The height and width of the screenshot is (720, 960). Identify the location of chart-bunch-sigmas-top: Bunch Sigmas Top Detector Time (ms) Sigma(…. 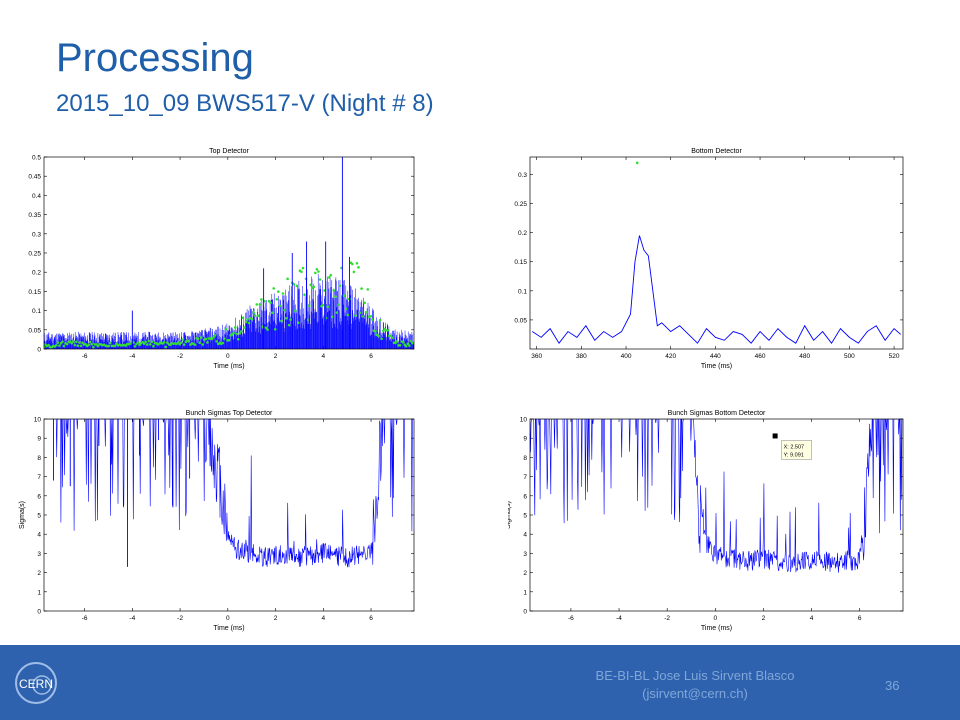
(219, 520).